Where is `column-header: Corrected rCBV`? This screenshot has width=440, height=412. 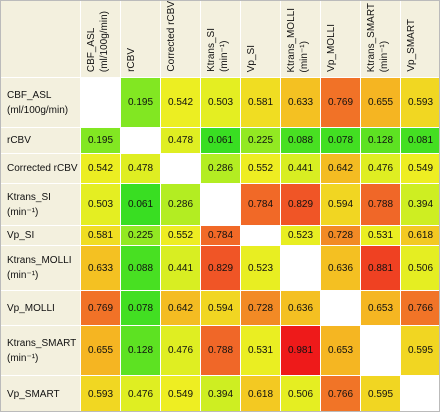
column-header: Corrected rCBV is located at coordinates (181, 39).